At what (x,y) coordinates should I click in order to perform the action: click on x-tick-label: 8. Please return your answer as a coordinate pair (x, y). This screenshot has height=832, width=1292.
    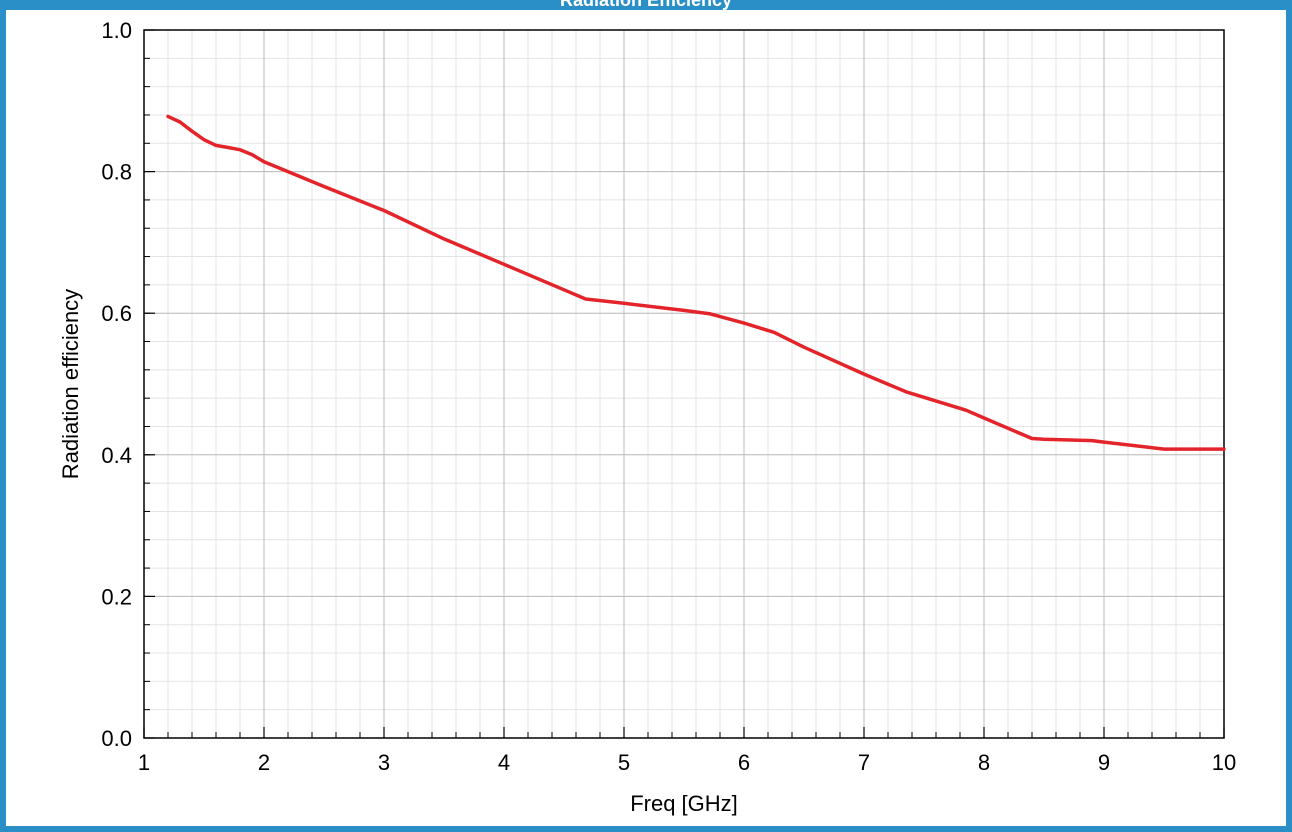
    Looking at the image, I should click on (984, 762).